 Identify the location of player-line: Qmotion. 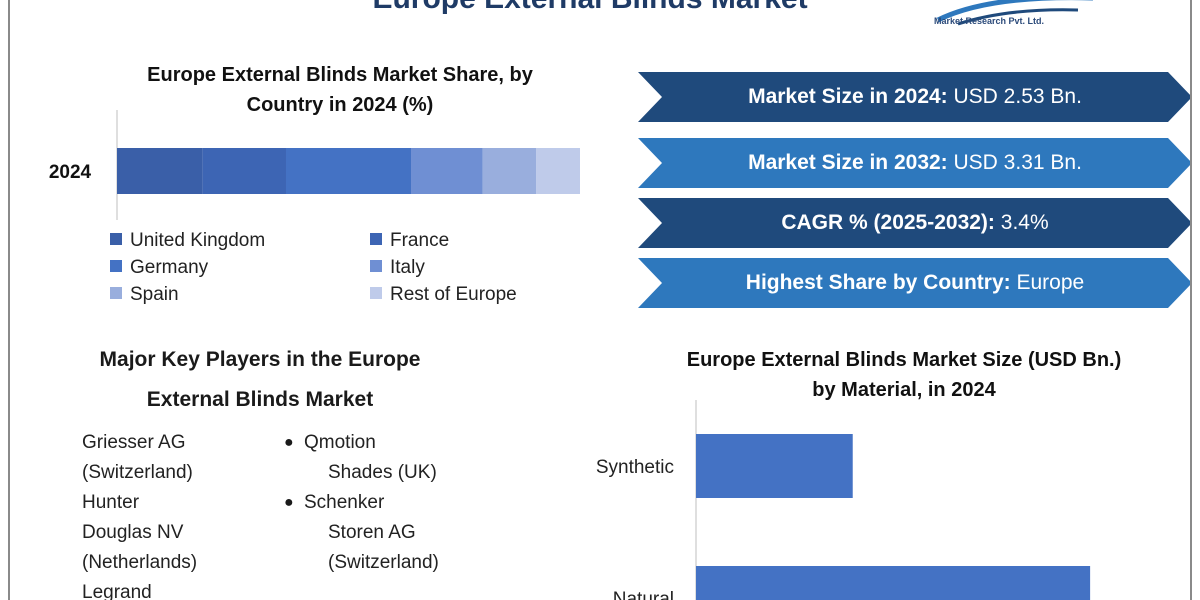
(340, 442).